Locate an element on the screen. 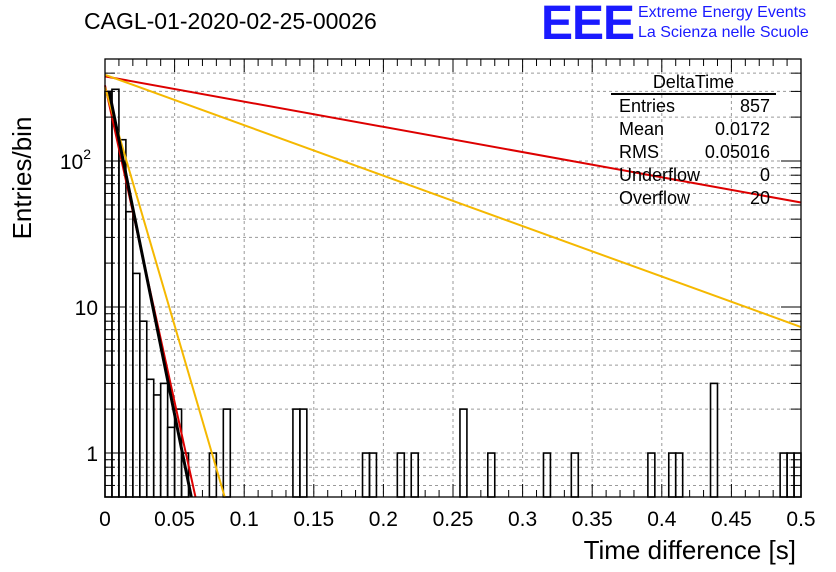 This screenshot has width=836, height=572. y-tick-label: 1 is located at coordinates (92, 454).